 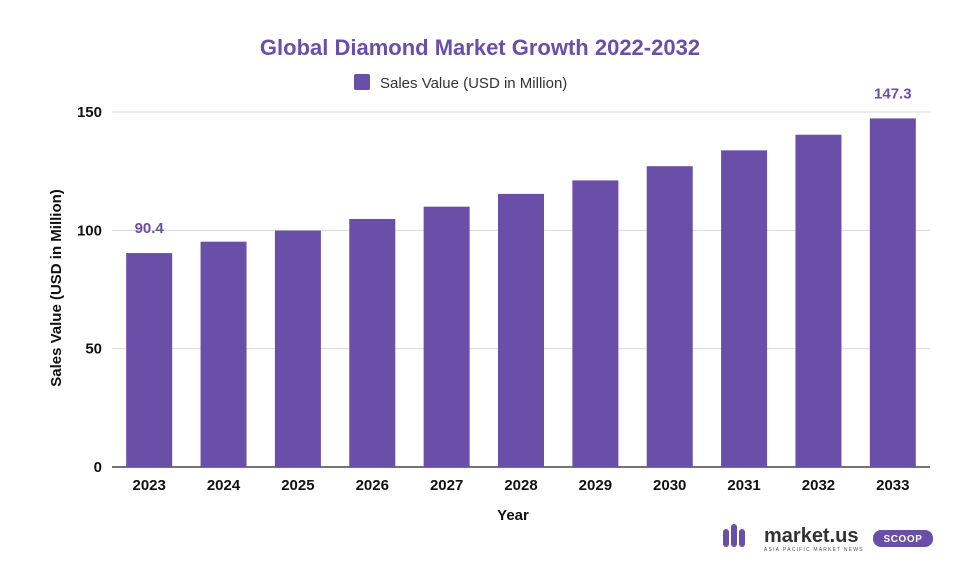 I want to click on brand-name: market.us, so click(x=811, y=536).